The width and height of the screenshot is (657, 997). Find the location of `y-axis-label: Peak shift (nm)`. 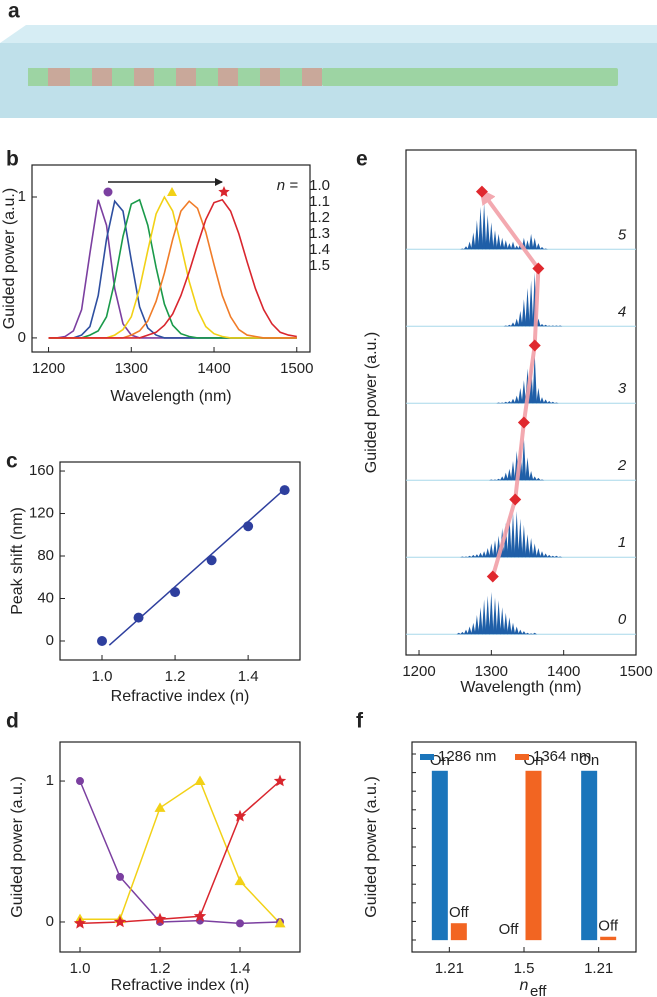

y-axis-label: Peak shift (nm) is located at coordinates (17, 561).